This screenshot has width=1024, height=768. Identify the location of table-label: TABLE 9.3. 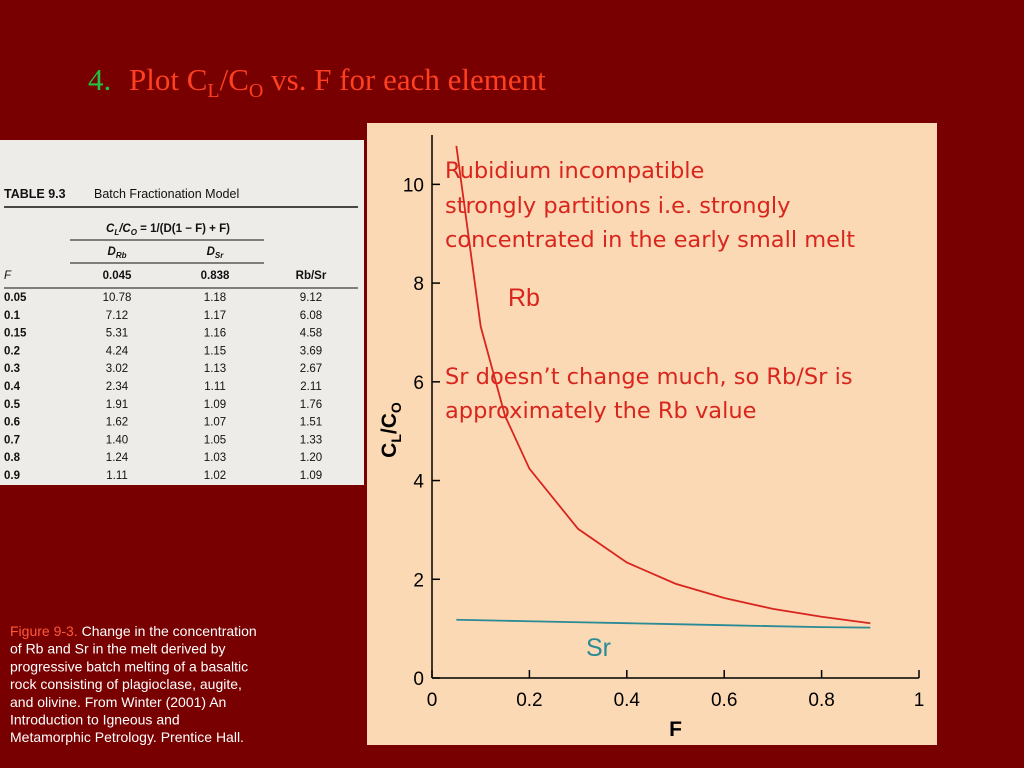
(35, 194).